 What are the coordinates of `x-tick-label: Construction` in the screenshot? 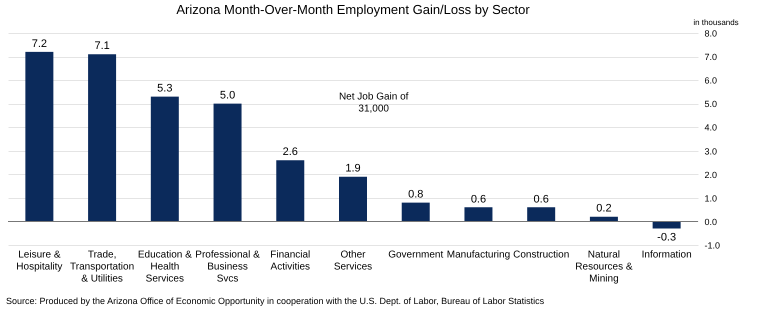 It's located at (541, 255).